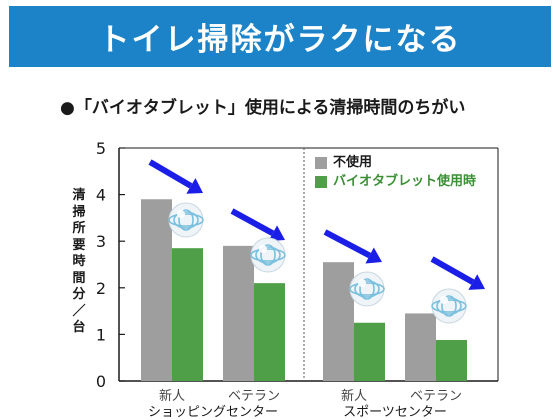 This screenshot has width=560, height=420. Describe the element at coordinates (405, 181) in the screenshot. I see `legend-label-green: バイオタブレット使用時` at that location.